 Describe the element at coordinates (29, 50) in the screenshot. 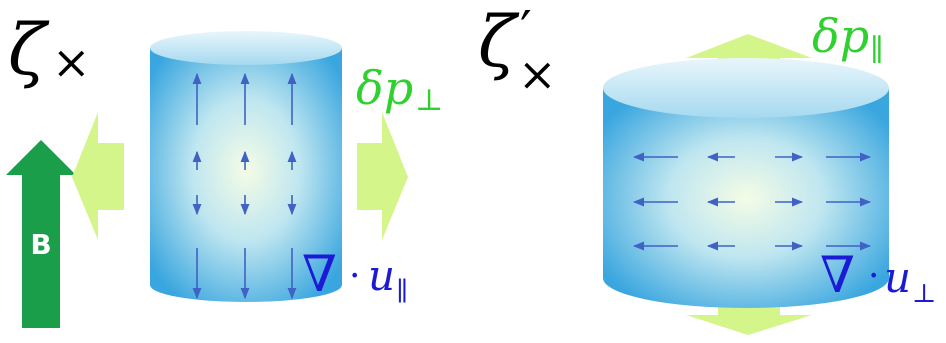

I see `left-mode-symbol: ζ` at that location.